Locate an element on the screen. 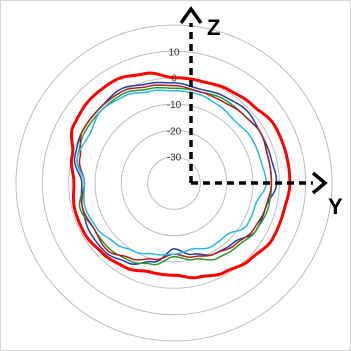 Image resolution: width=351 pixels, height=351 pixels. grid-ring is located at coordinates (174, 183).